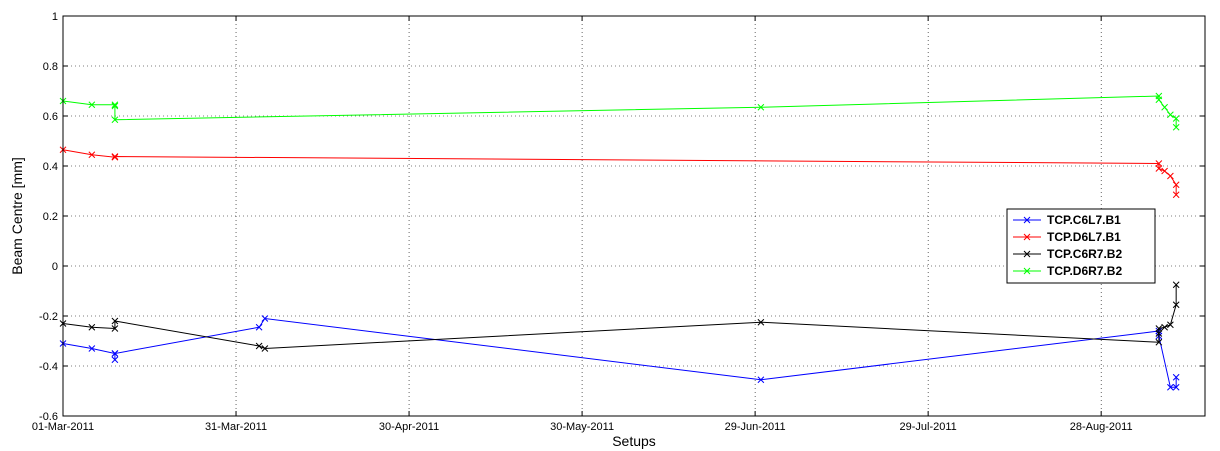 The width and height of the screenshot is (1220, 451). What do you see at coordinates (55, 267) in the screenshot?
I see `y-tick-label: 0` at bounding box center [55, 267].